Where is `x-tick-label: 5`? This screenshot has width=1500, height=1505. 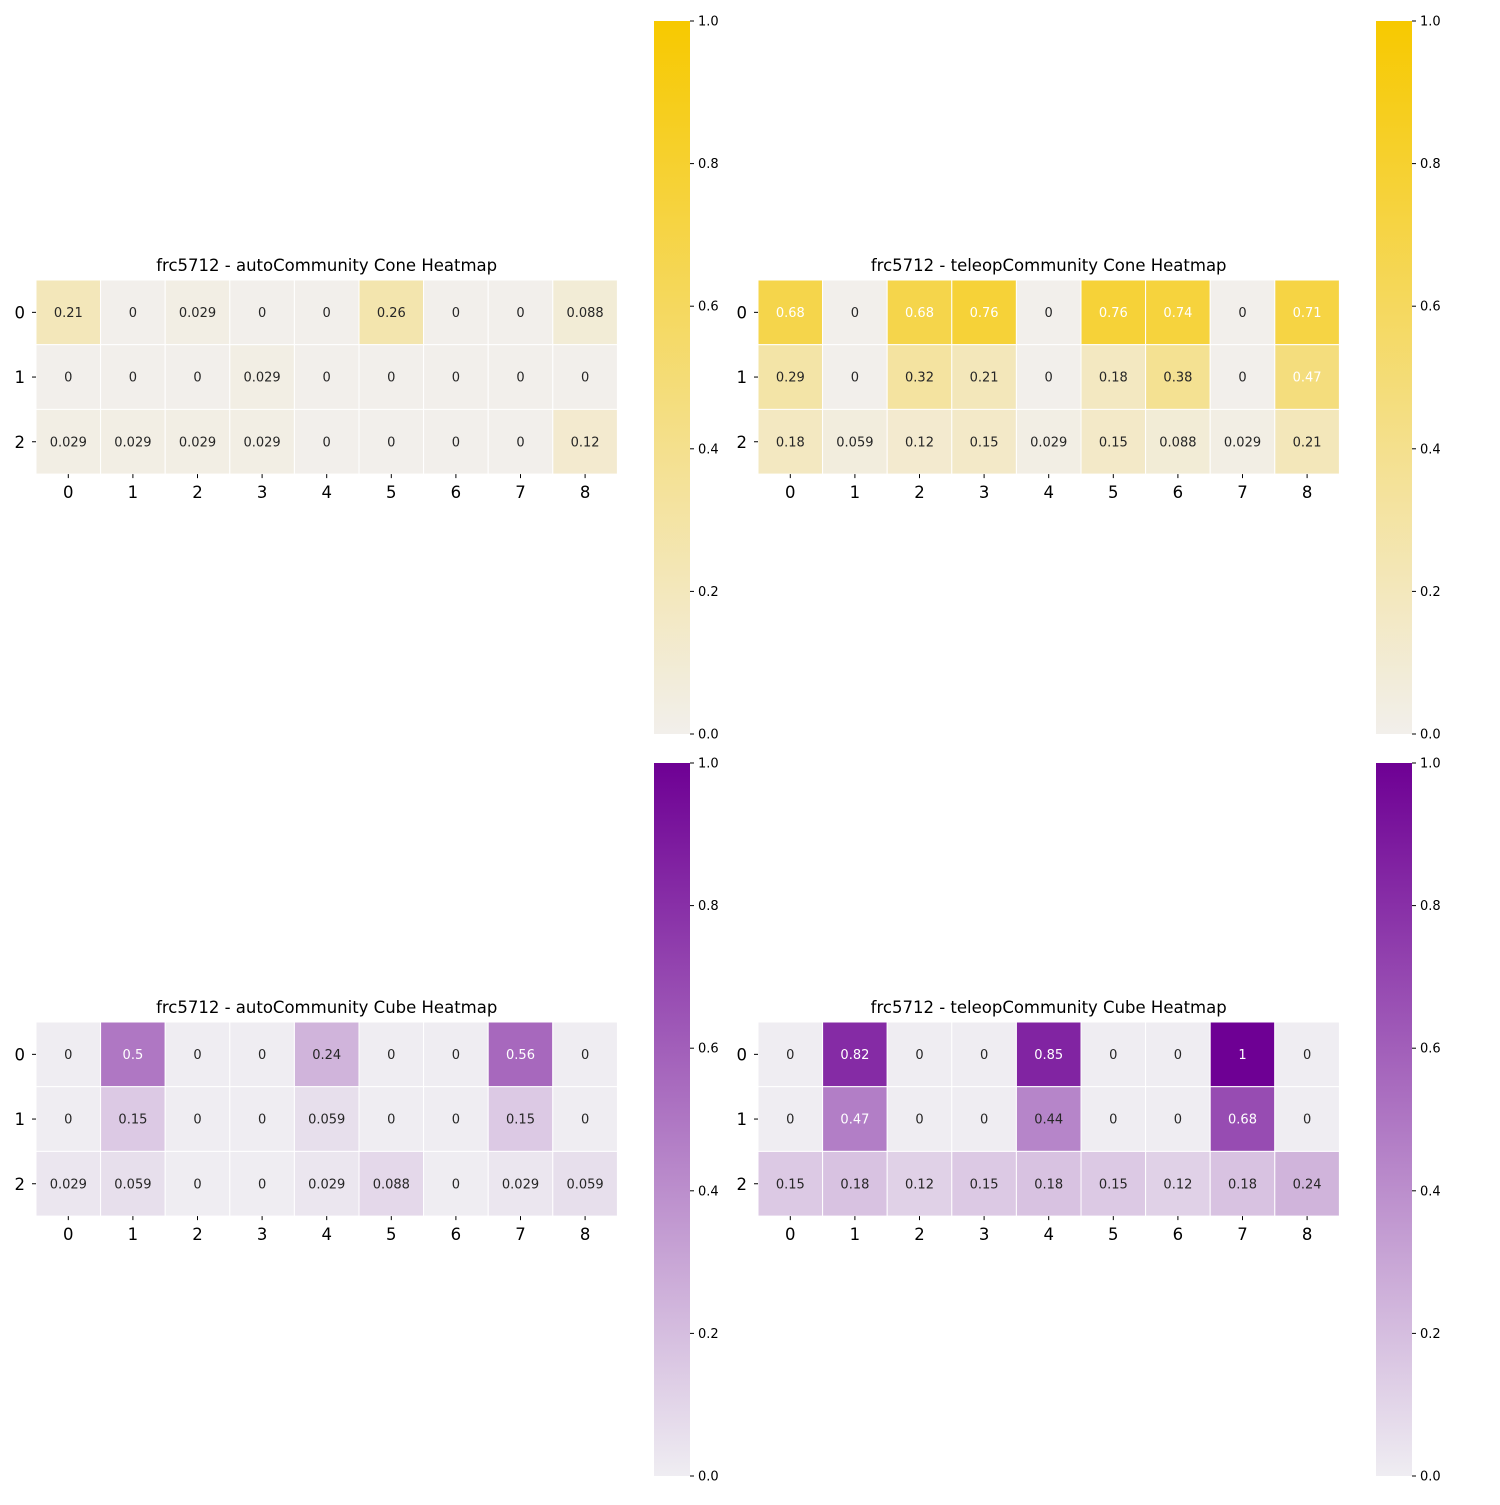
x-tick-label: 5 is located at coordinates (1113, 492).